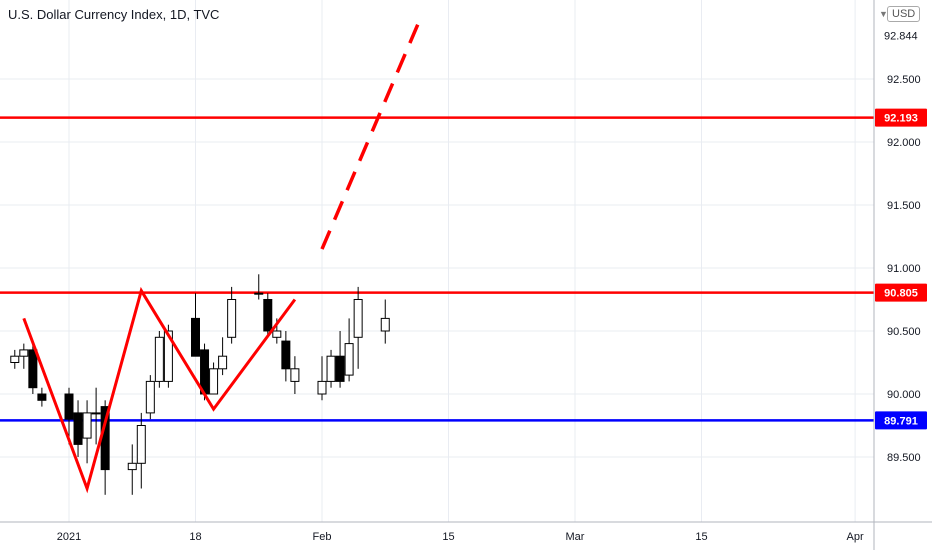 This screenshot has width=932, height=550. Describe the element at coordinates (114, 14) in the screenshot. I see `chart-title: U.S. Dollar Currency Index, 1D, TVC` at that location.